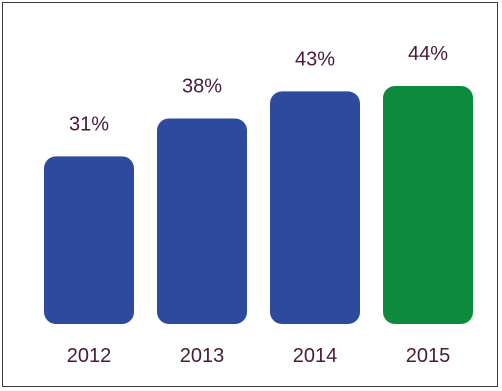  Describe the element at coordinates (89, 356) in the screenshot. I see `category-label-2012: 2012` at that location.